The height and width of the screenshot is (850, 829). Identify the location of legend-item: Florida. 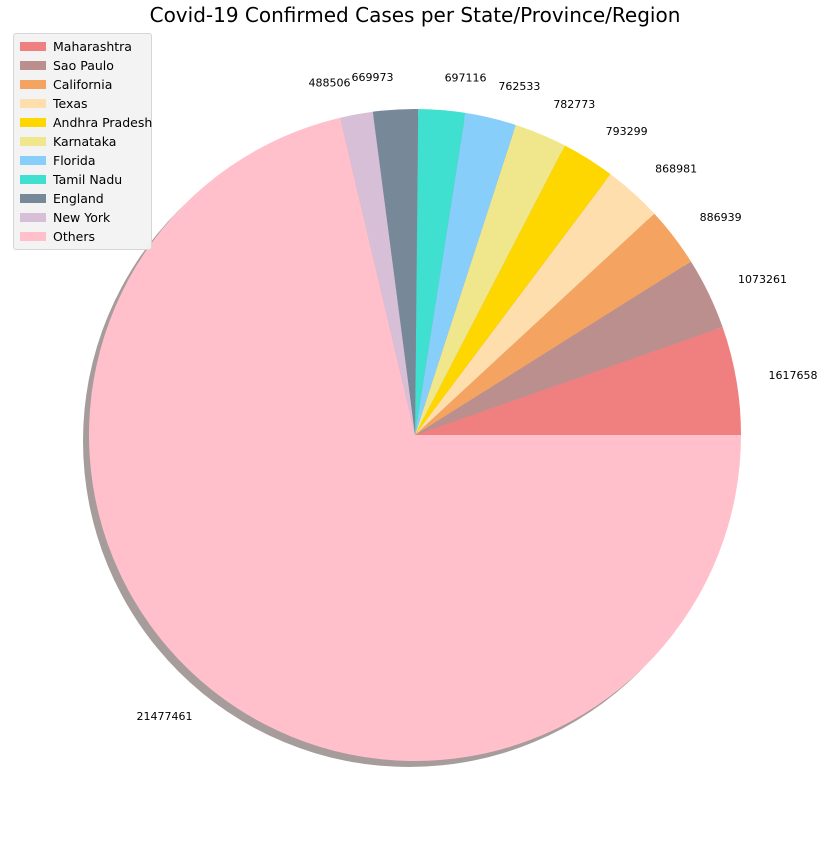
(82, 160).